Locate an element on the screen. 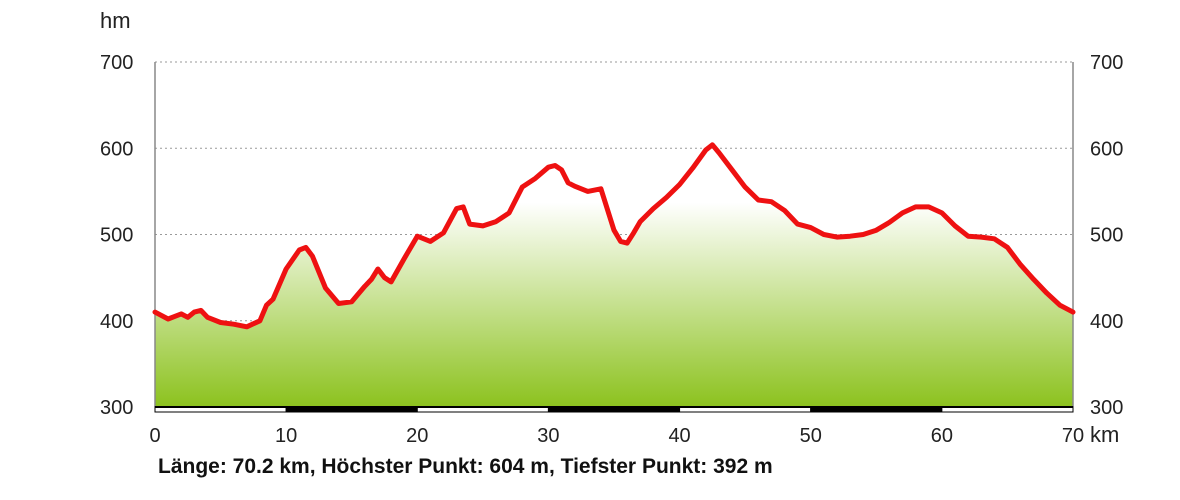 This screenshot has height=500, width=1180. y-tick-right-400: 400 is located at coordinates (1106, 322).